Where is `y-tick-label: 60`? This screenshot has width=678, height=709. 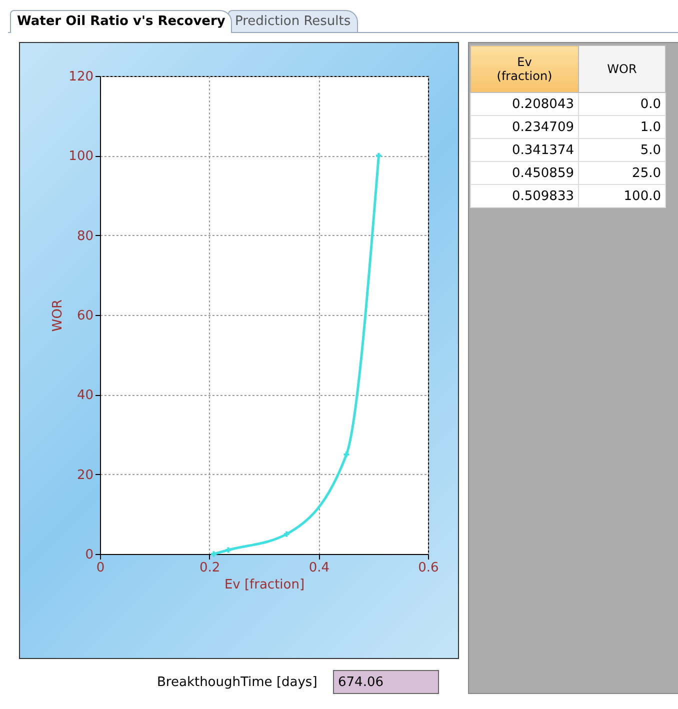
y-tick-label: 60 is located at coordinates (85, 316).